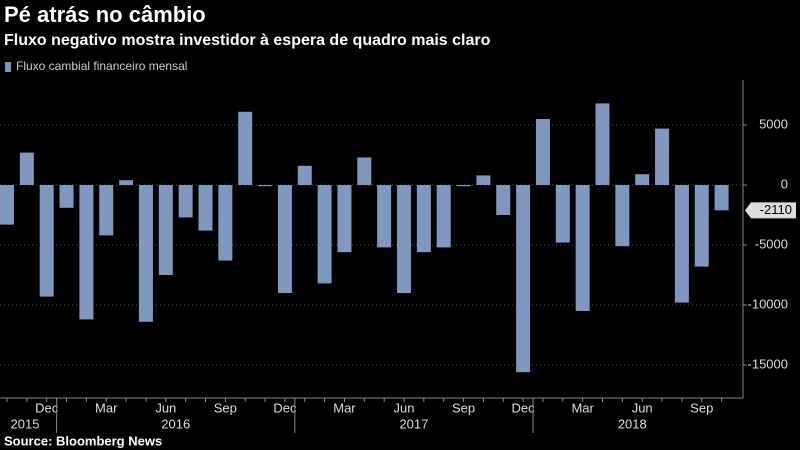 The image size is (800, 450). Describe the element at coordinates (632, 423) in the screenshot. I see `year-label: 2018` at that location.